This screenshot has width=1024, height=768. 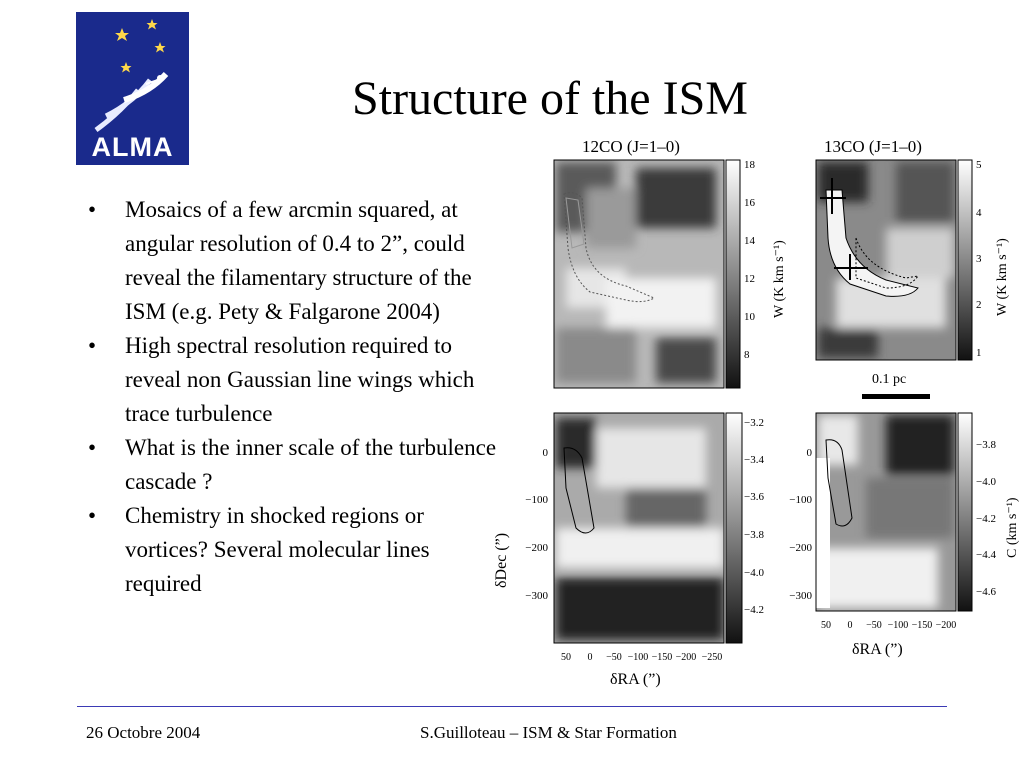 I want to click on x-axis-label-right: δRA (”), so click(x=877, y=649).